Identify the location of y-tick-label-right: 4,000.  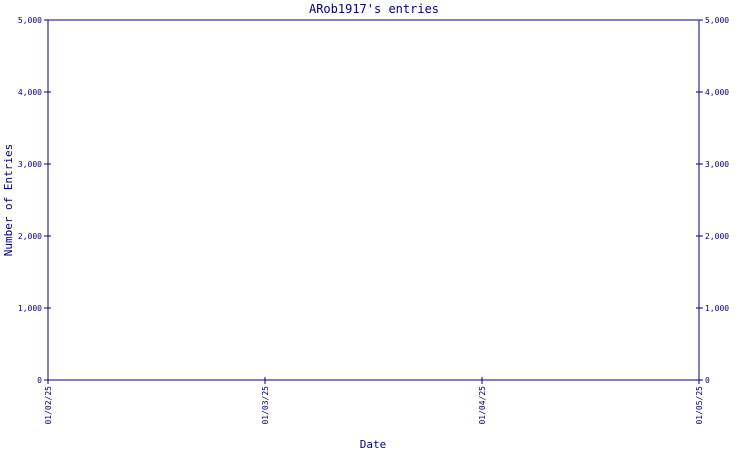
(717, 92).